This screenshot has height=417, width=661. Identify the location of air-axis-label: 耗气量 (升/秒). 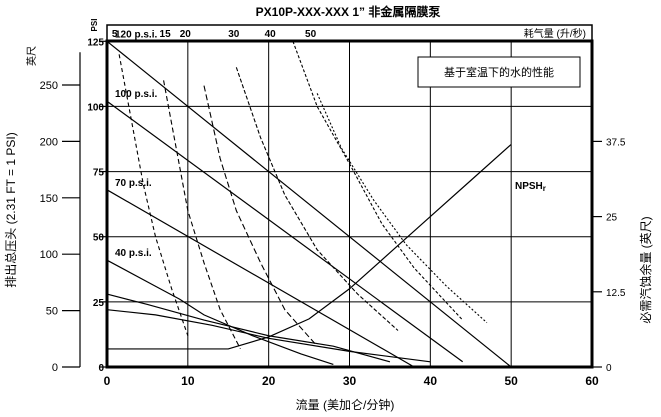
(555, 33).